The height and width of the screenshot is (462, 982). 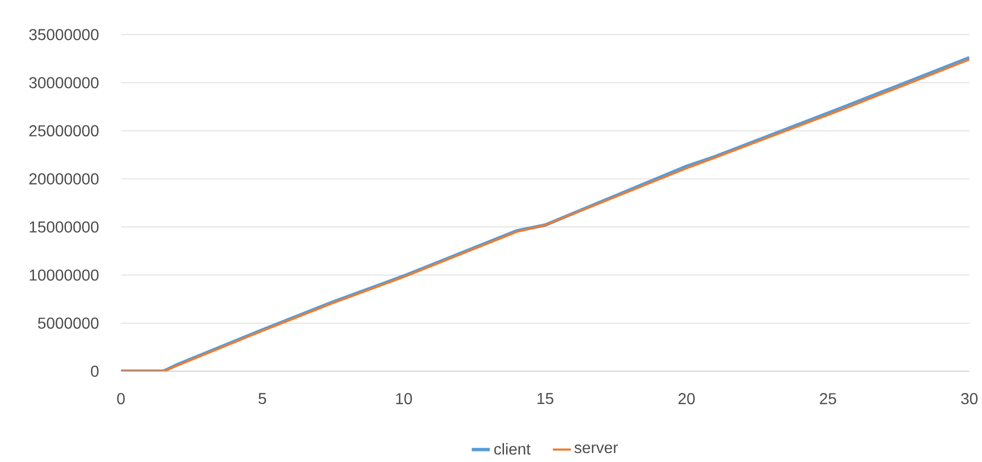 I want to click on x-tick-label: 15, so click(x=546, y=398).